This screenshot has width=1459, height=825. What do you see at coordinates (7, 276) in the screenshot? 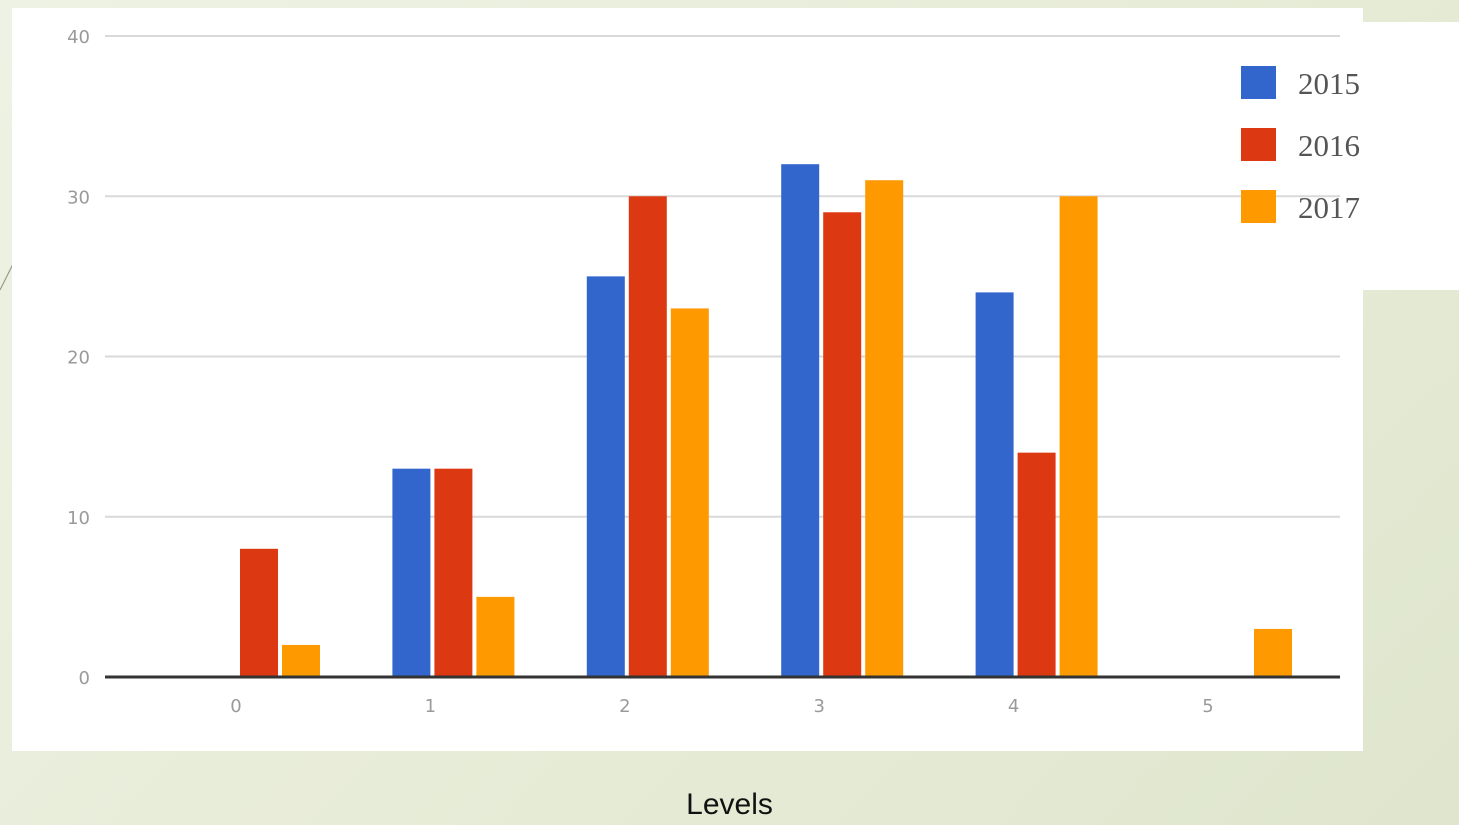
I see `decorative-line` at bounding box center [7, 276].